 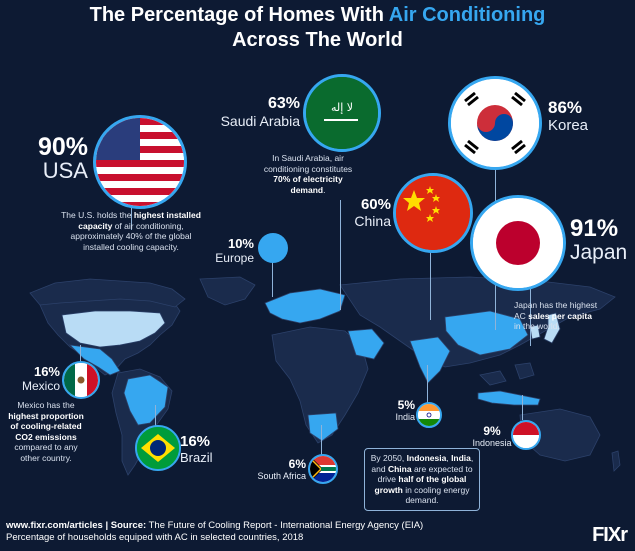 What do you see at coordinates (522, 407) in the screenshot?
I see `indonesia-connector` at bounding box center [522, 407].